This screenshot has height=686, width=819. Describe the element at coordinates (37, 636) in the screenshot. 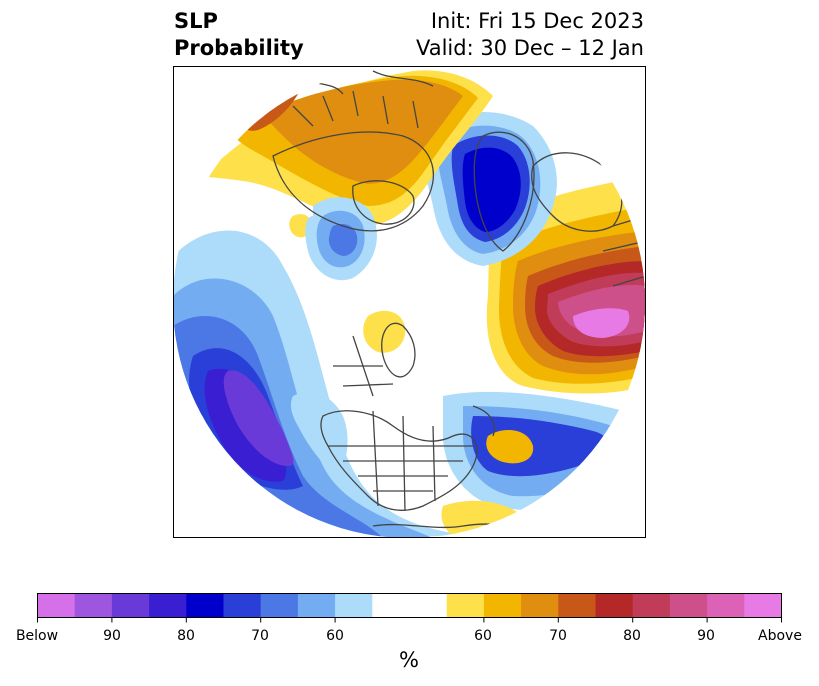

I see `colorbar-tick-label: Below` at that location.